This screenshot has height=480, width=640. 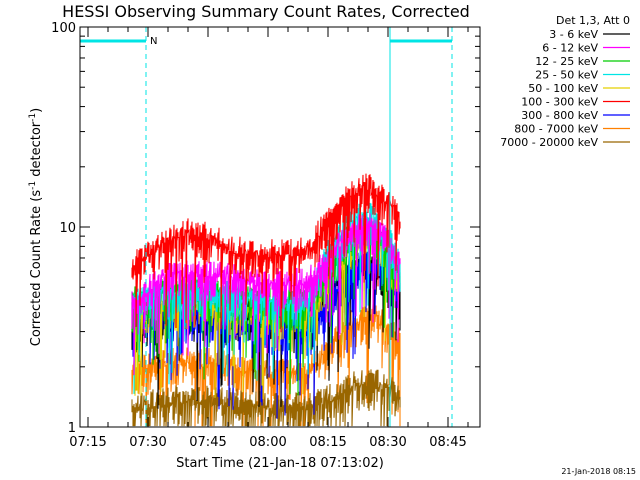 What do you see at coordinates (549, 142) in the screenshot?
I see `legend-label-8: 7000 - 20000 keV` at bounding box center [549, 142].